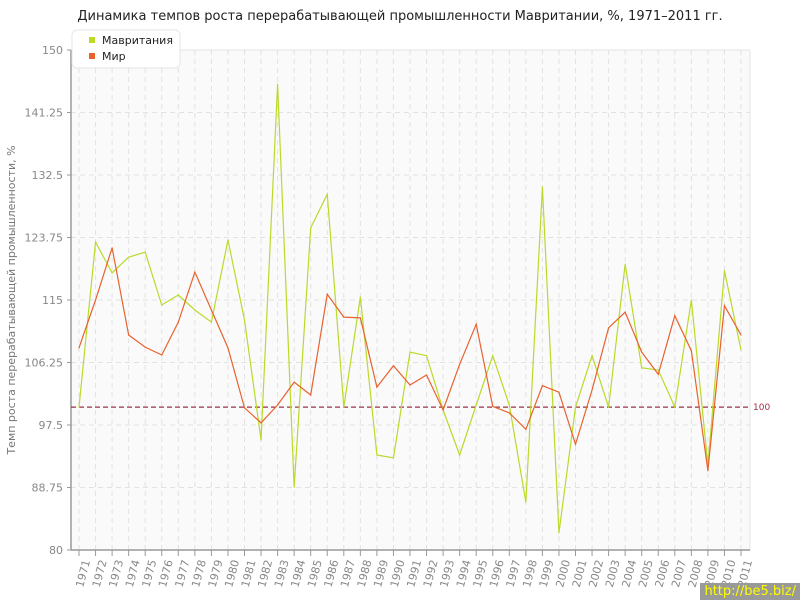  Describe the element at coordinates (44, 238) in the screenshot. I see `y-tick-label: 123.75` at that location.